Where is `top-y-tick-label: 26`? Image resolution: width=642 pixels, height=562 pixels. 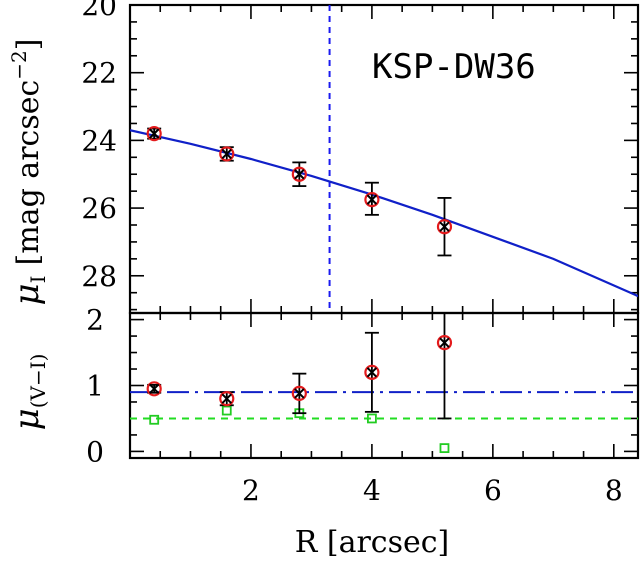
top-y-tick-label: 26 is located at coordinates (99, 208).